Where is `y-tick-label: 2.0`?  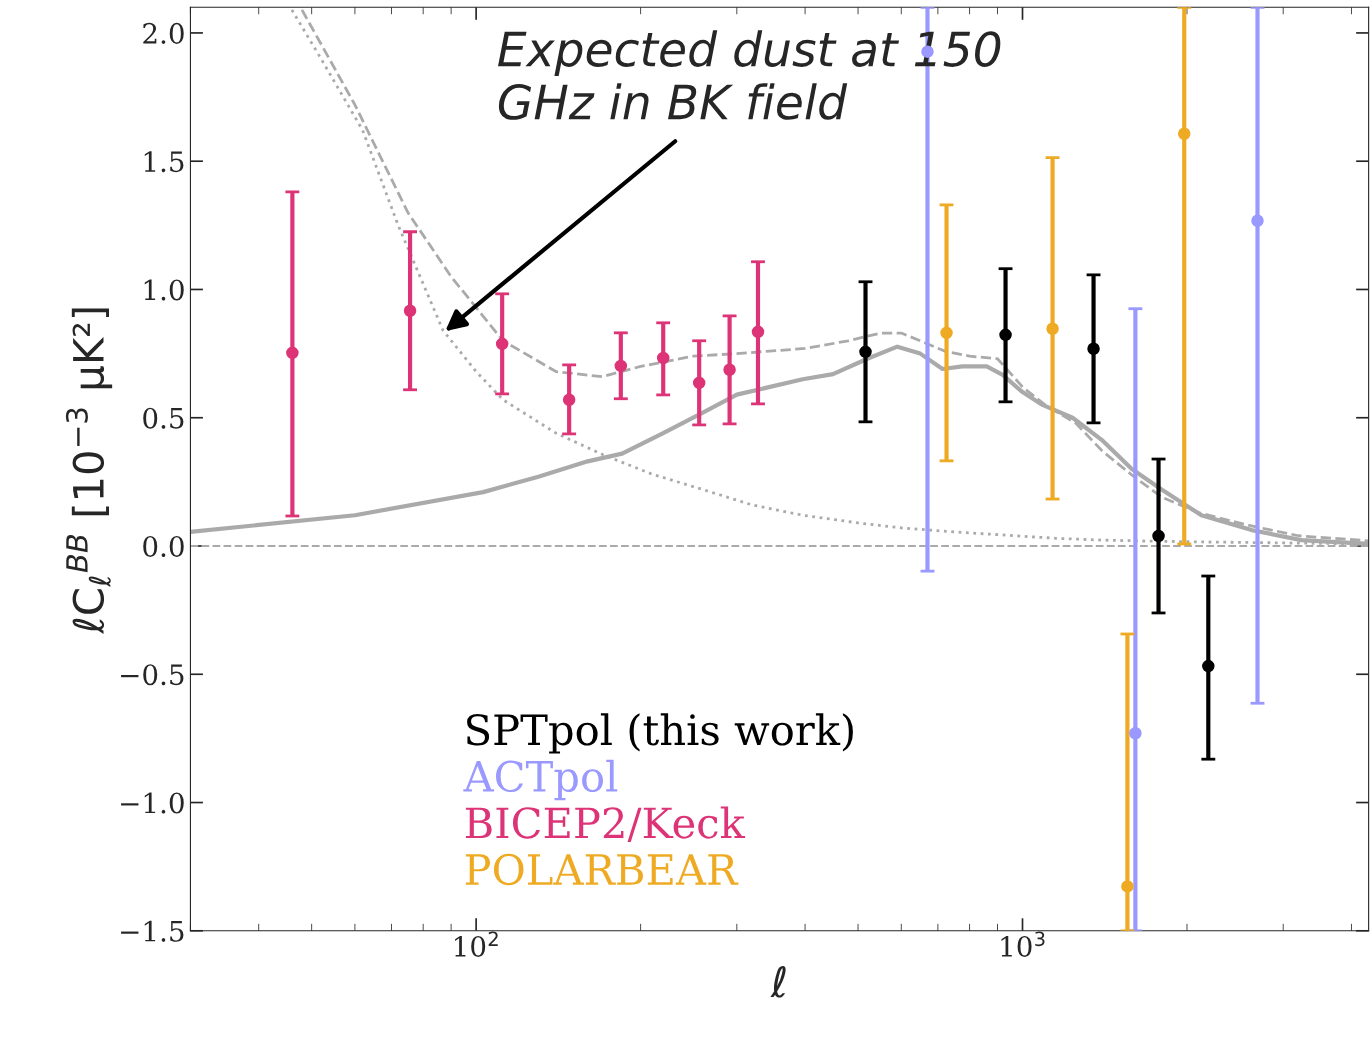 y-tick-label: 2.0 is located at coordinates (163, 33).